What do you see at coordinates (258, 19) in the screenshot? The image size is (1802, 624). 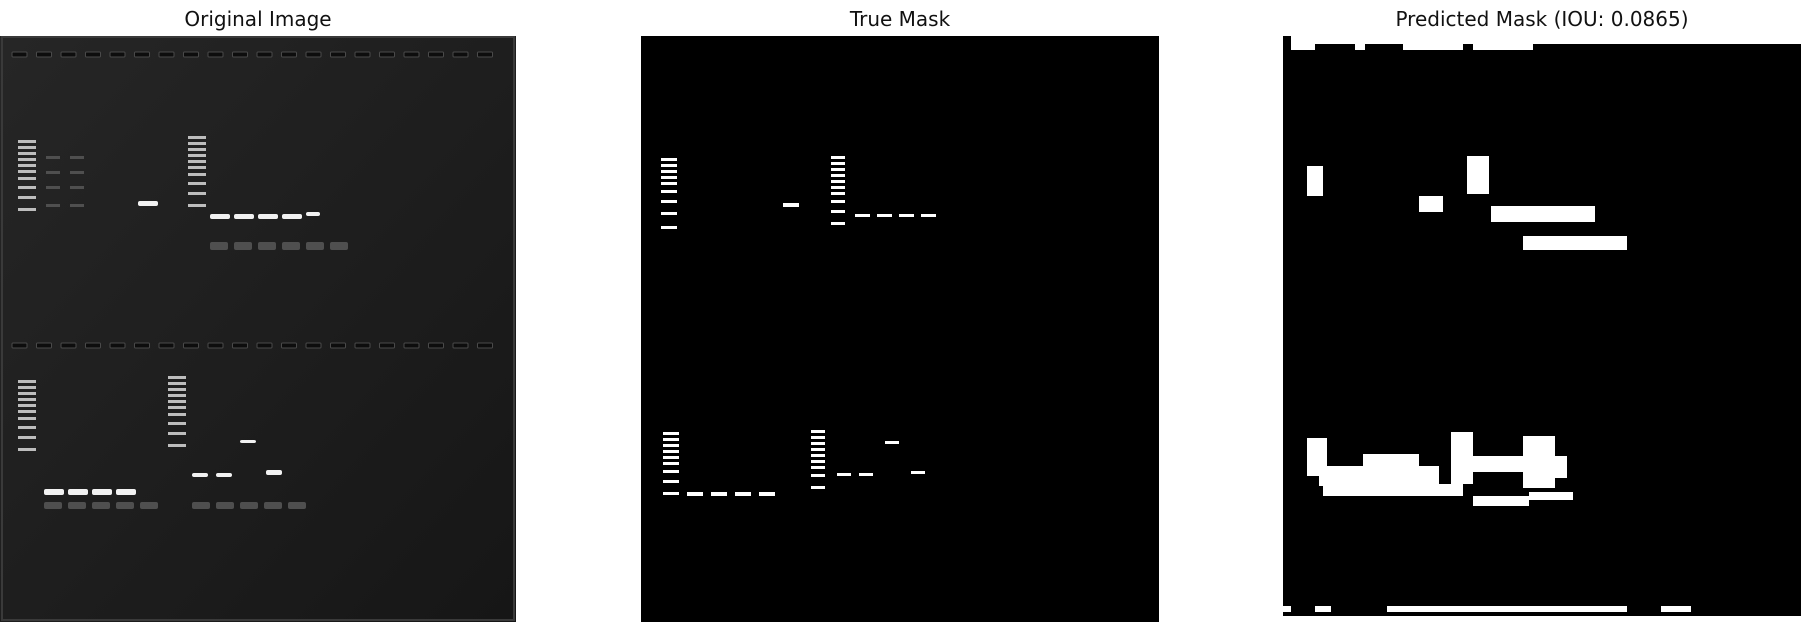 I see `original-image-title: Original Image` at bounding box center [258, 19].